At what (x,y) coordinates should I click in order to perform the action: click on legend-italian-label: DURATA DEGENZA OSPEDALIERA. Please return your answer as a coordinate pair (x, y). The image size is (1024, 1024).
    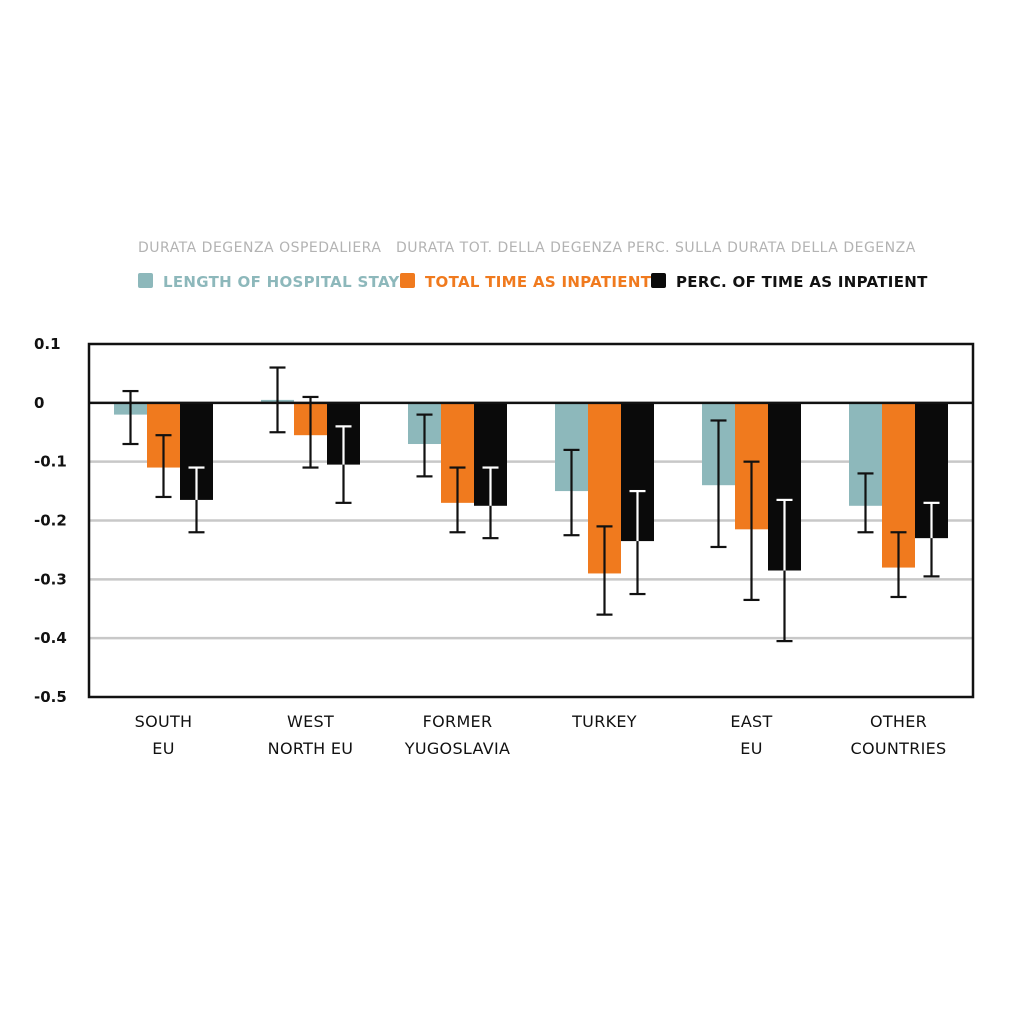
    Looking at the image, I should click on (259, 248).